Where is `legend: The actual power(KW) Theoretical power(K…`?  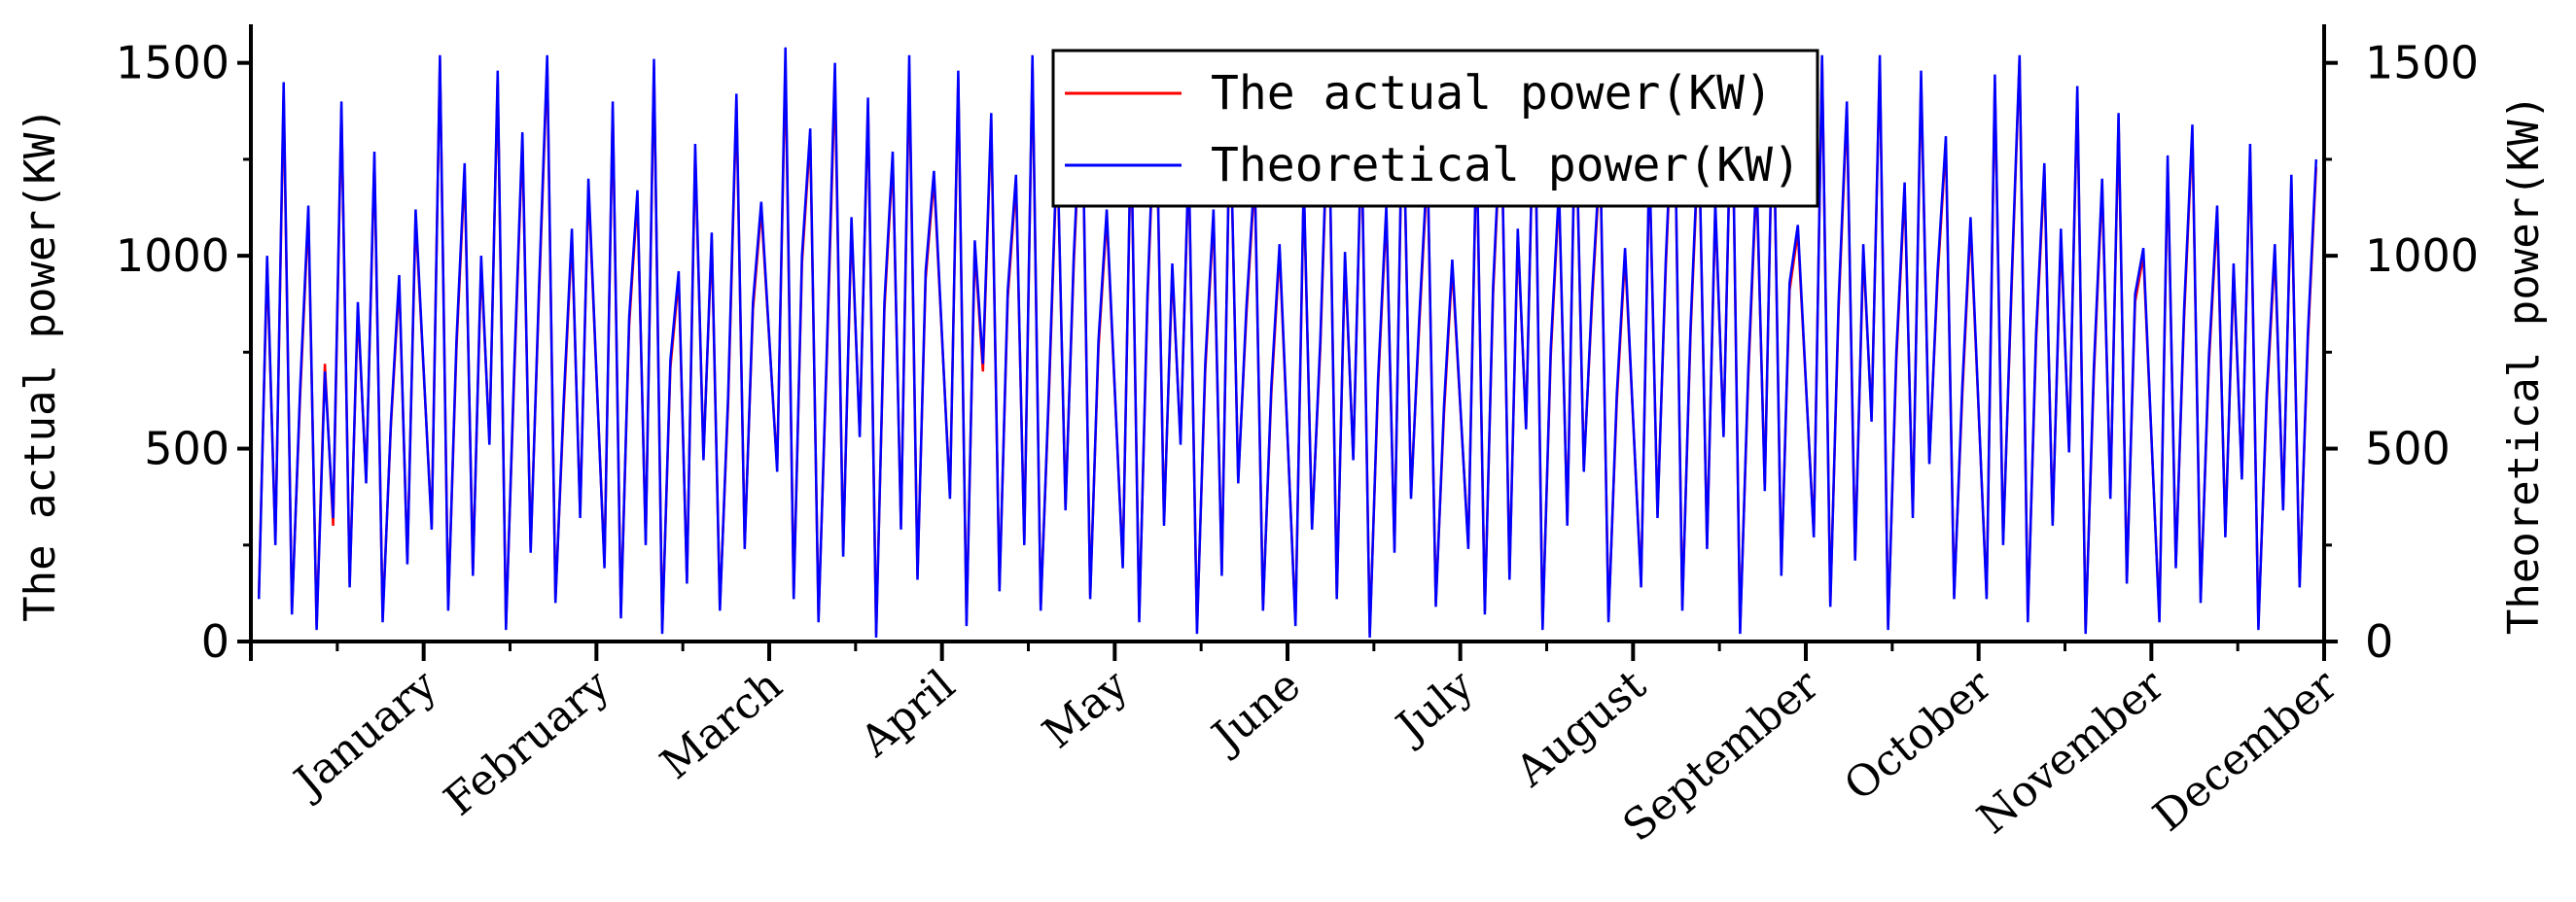
legend: The actual power(KW) Theoretical power(K… is located at coordinates (1435, 128).